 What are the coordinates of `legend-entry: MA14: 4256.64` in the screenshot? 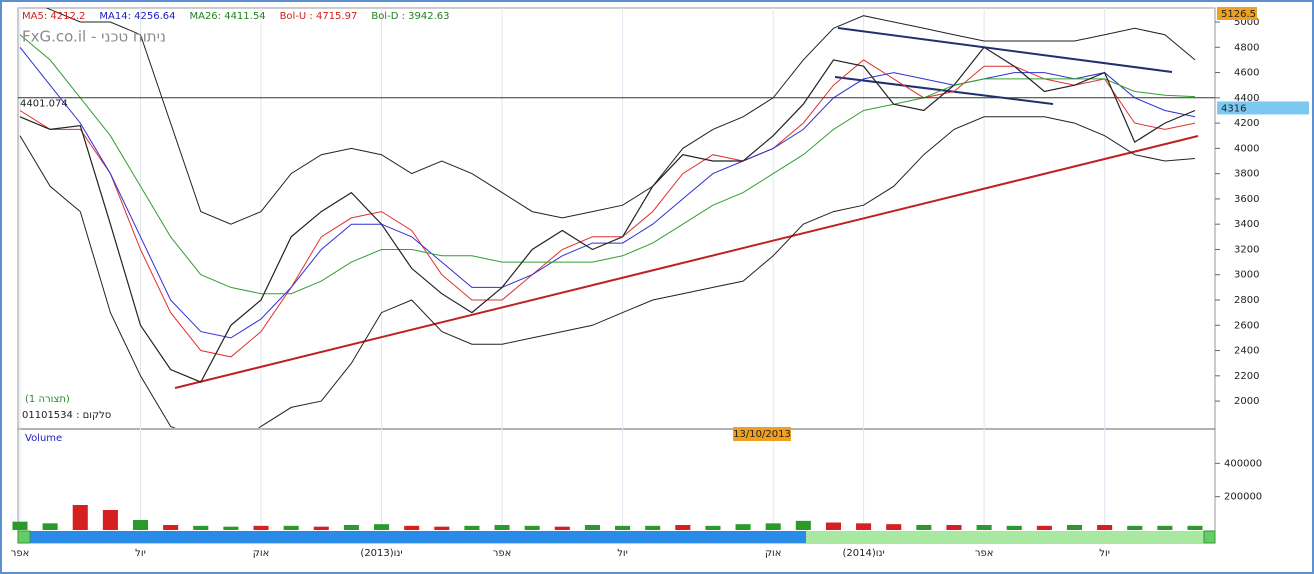 It's located at (137, 16).